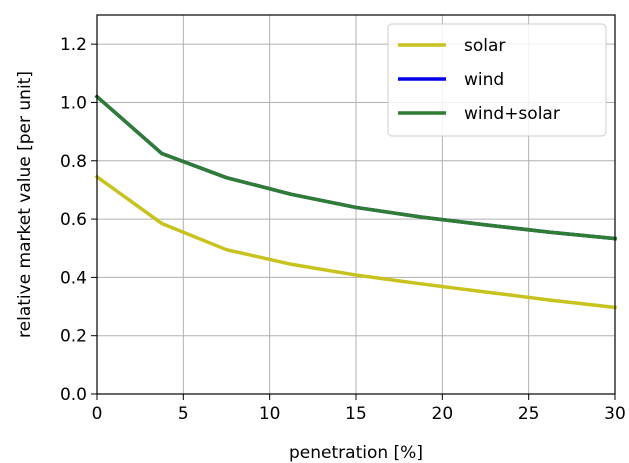 The height and width of the screenshot is (463, 629). I want to click on legend-label: wind+solar, so click(512, 114).